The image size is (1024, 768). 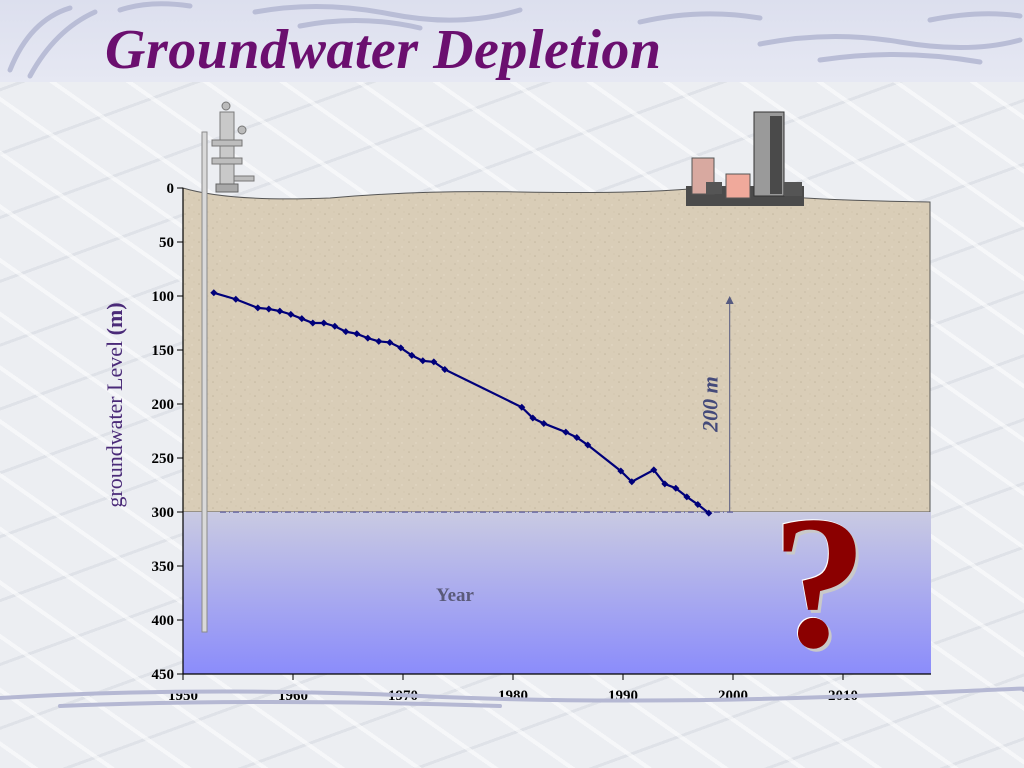 I want to click on y-tick-label: 300, so click(x=163, y=513).